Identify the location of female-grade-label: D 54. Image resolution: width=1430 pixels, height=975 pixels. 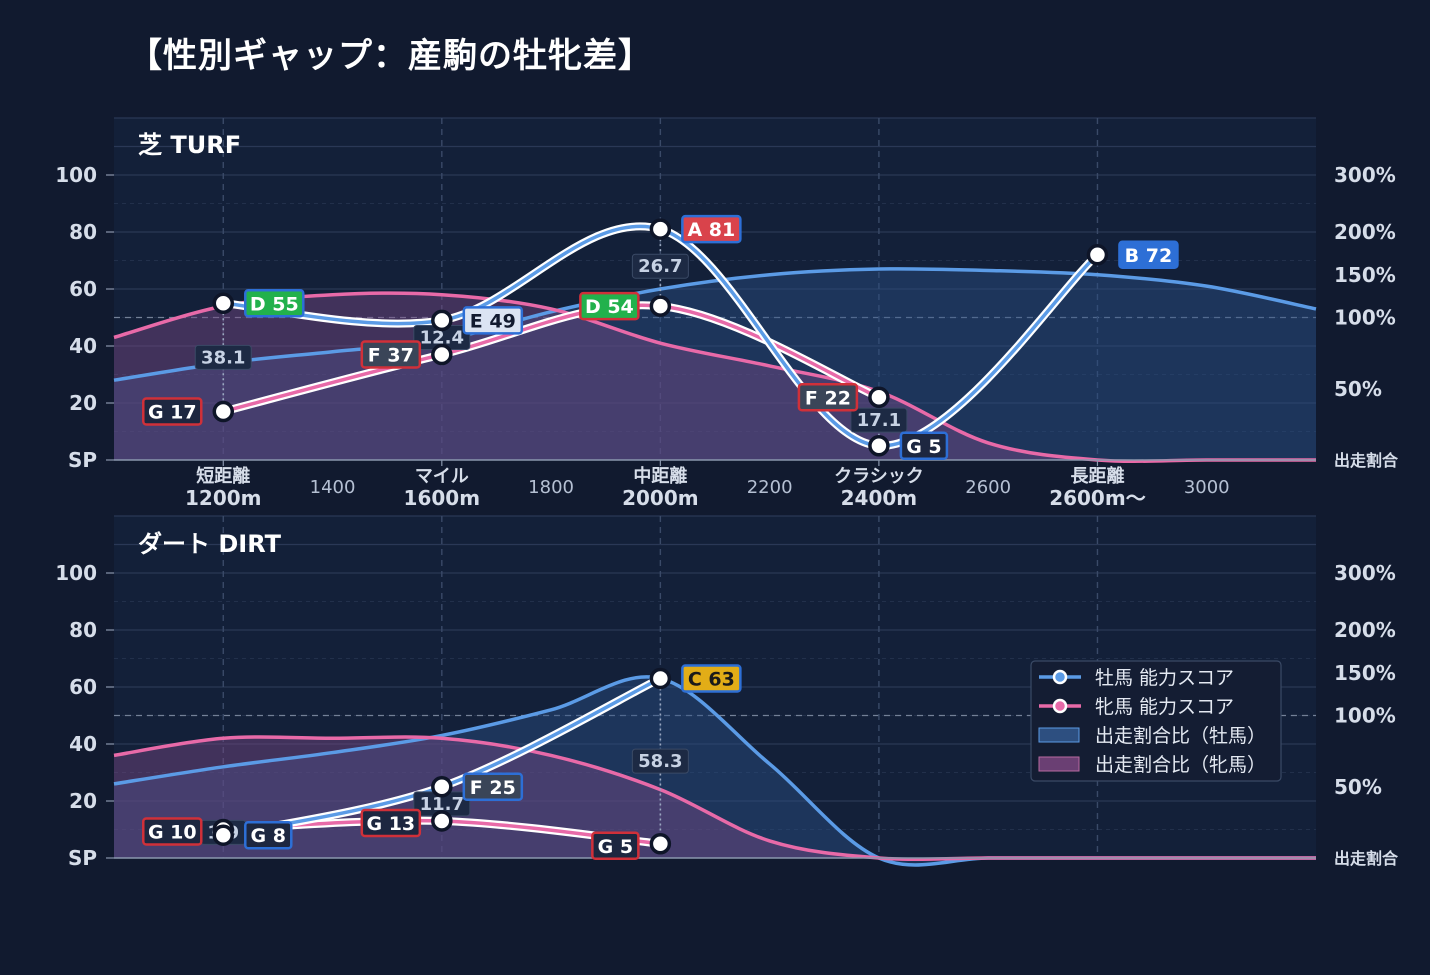
(609, 307).